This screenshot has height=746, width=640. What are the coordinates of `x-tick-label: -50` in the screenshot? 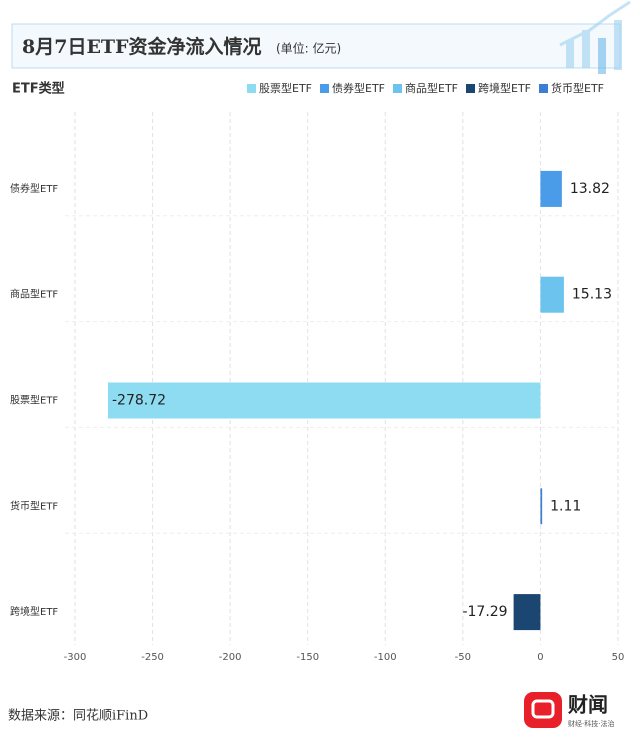 It's located at (463, 657).